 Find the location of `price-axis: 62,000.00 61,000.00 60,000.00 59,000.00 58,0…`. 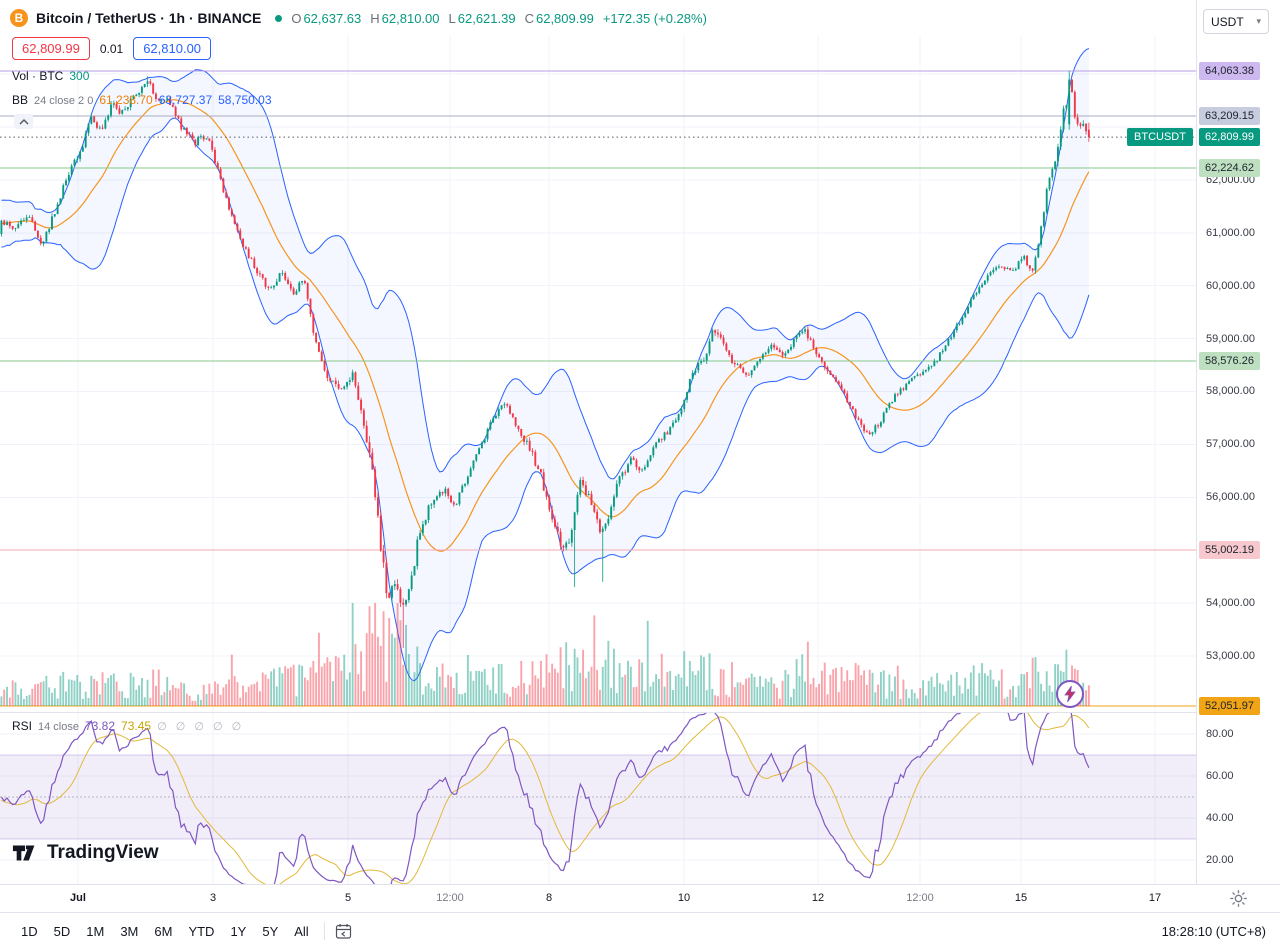

price-axis: 62,000.00 61,000.00 60,000.00 59,000.00 58,0… is located at coordinates (1238, 442).